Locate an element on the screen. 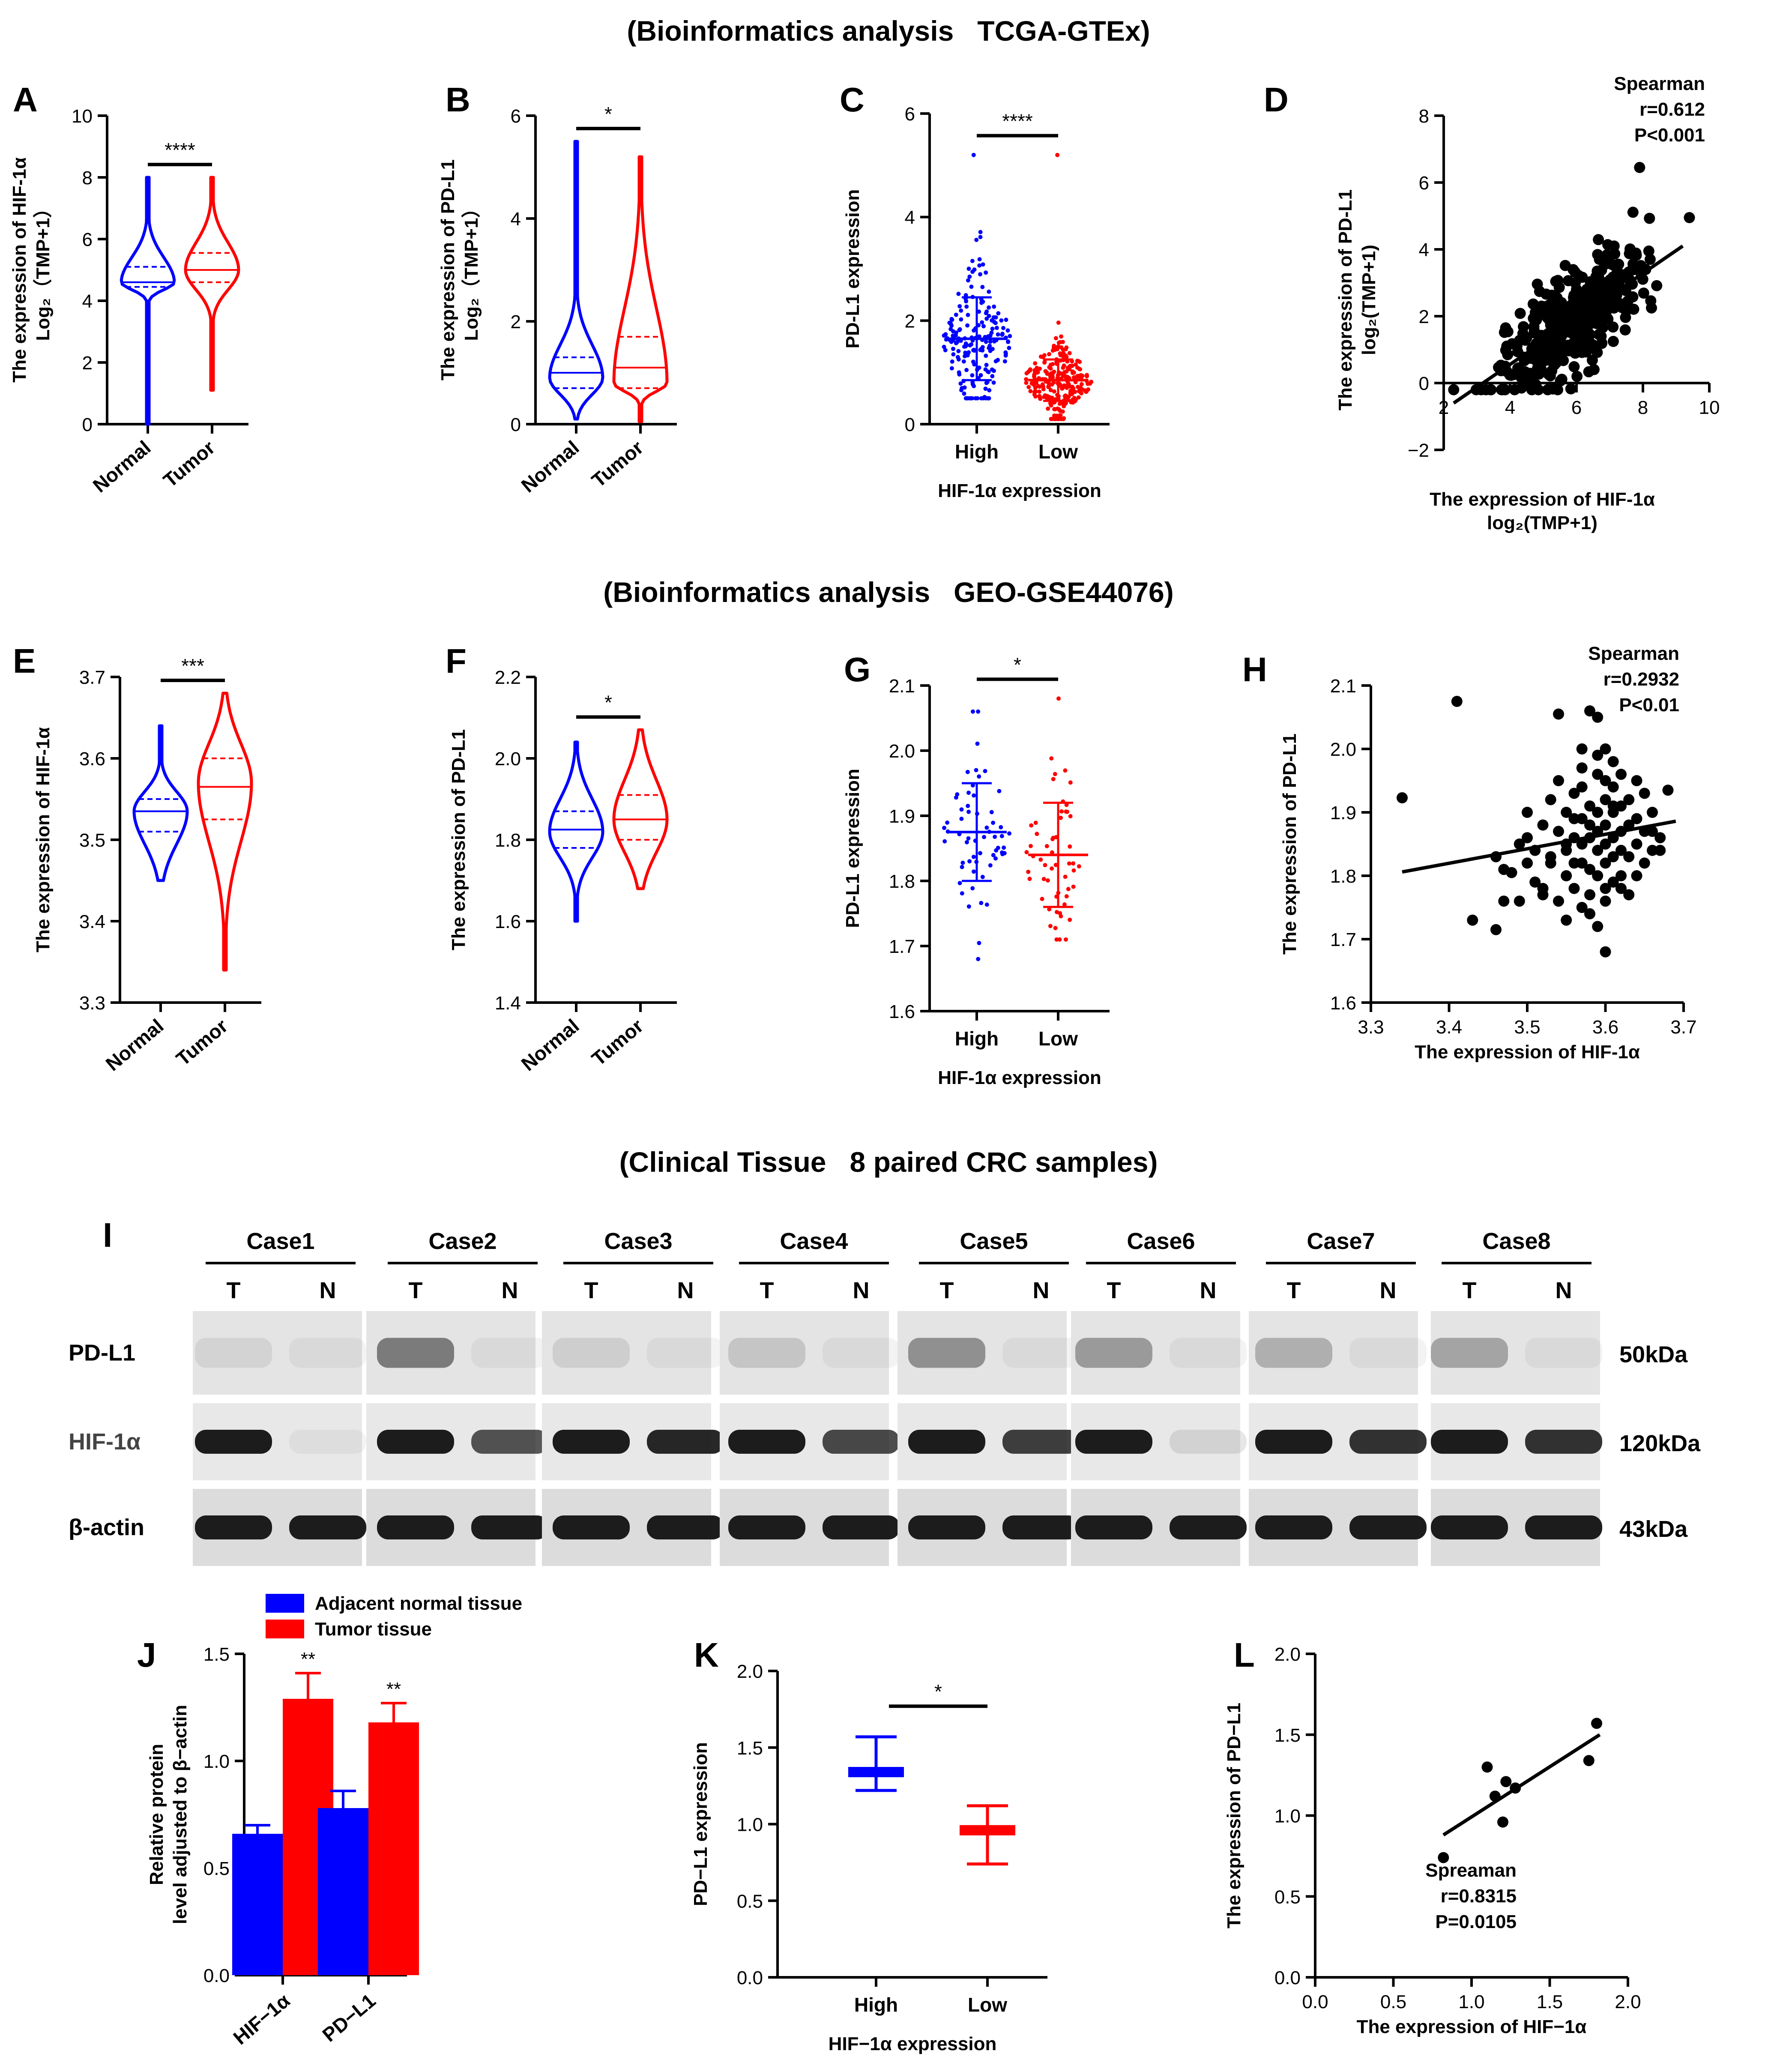  x-tick-label: High is located at coordinates (977, 1038).